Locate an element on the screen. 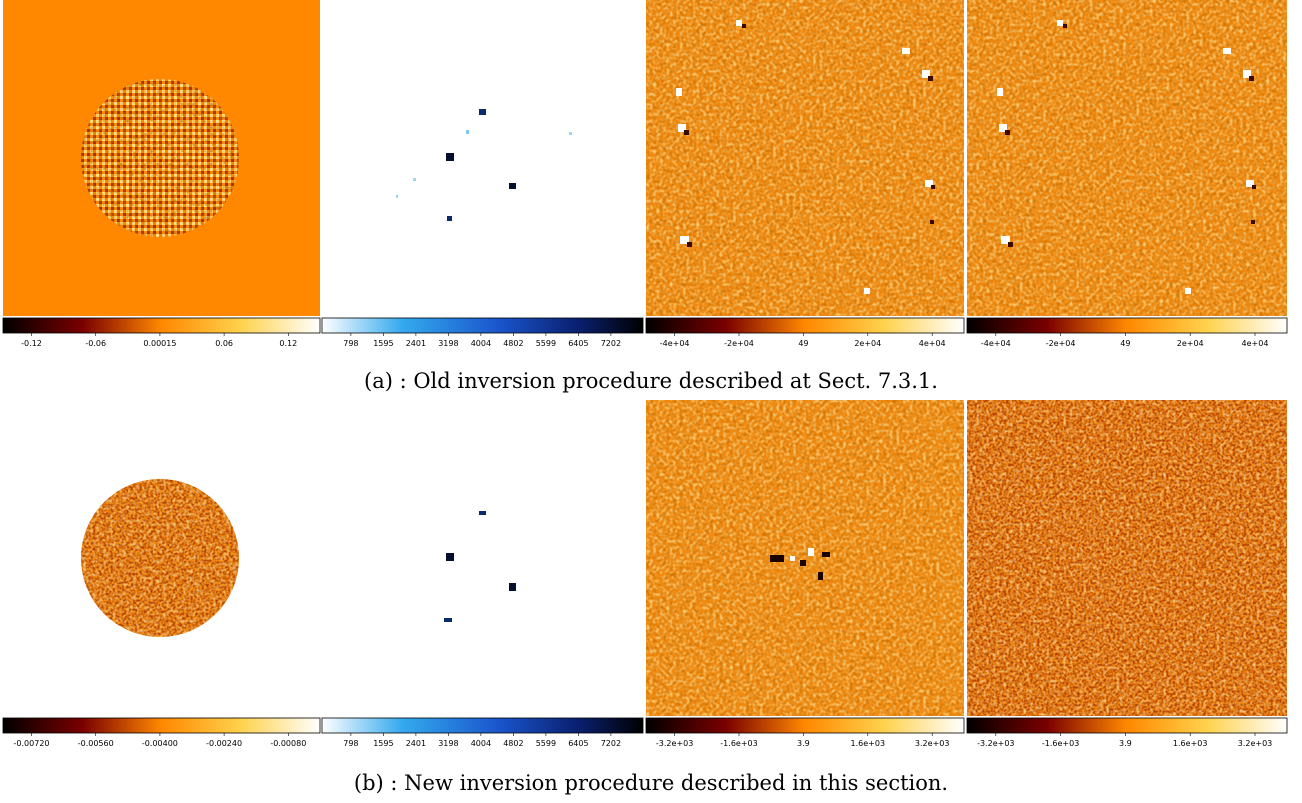 The image size is (1302, 803). colorbar-tick-label: 0.12 is located at coordinates (288, 343).